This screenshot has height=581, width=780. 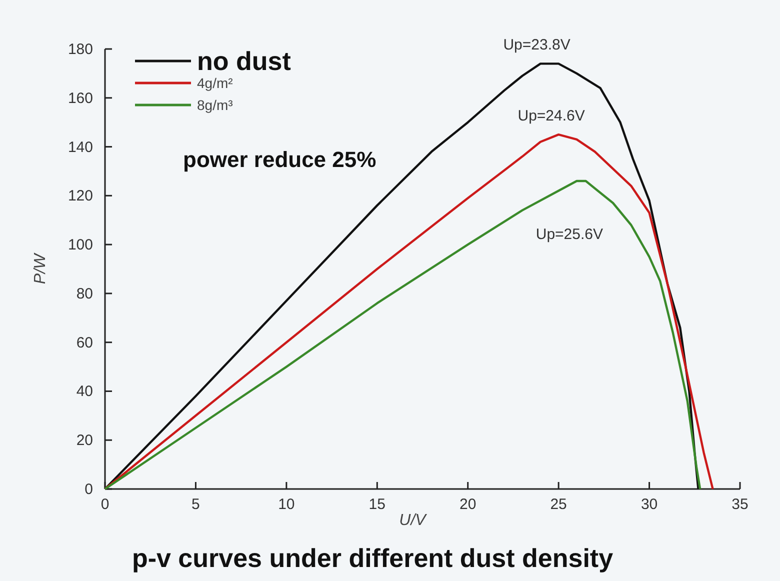 What do you see at coordinates (468, 504) in the screenshot?
I see `x-tick-label: 20` at bounding box center [468, 504].